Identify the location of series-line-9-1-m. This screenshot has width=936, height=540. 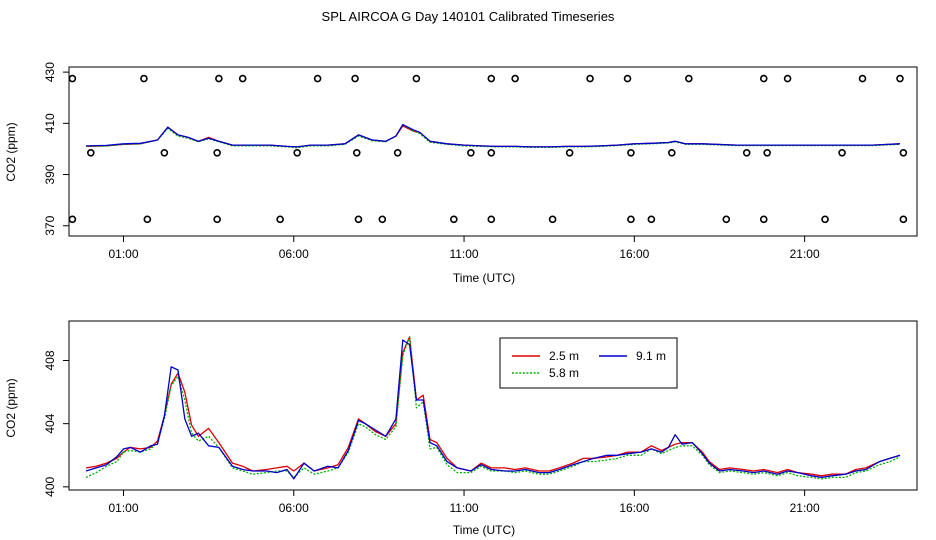
(493, 135).